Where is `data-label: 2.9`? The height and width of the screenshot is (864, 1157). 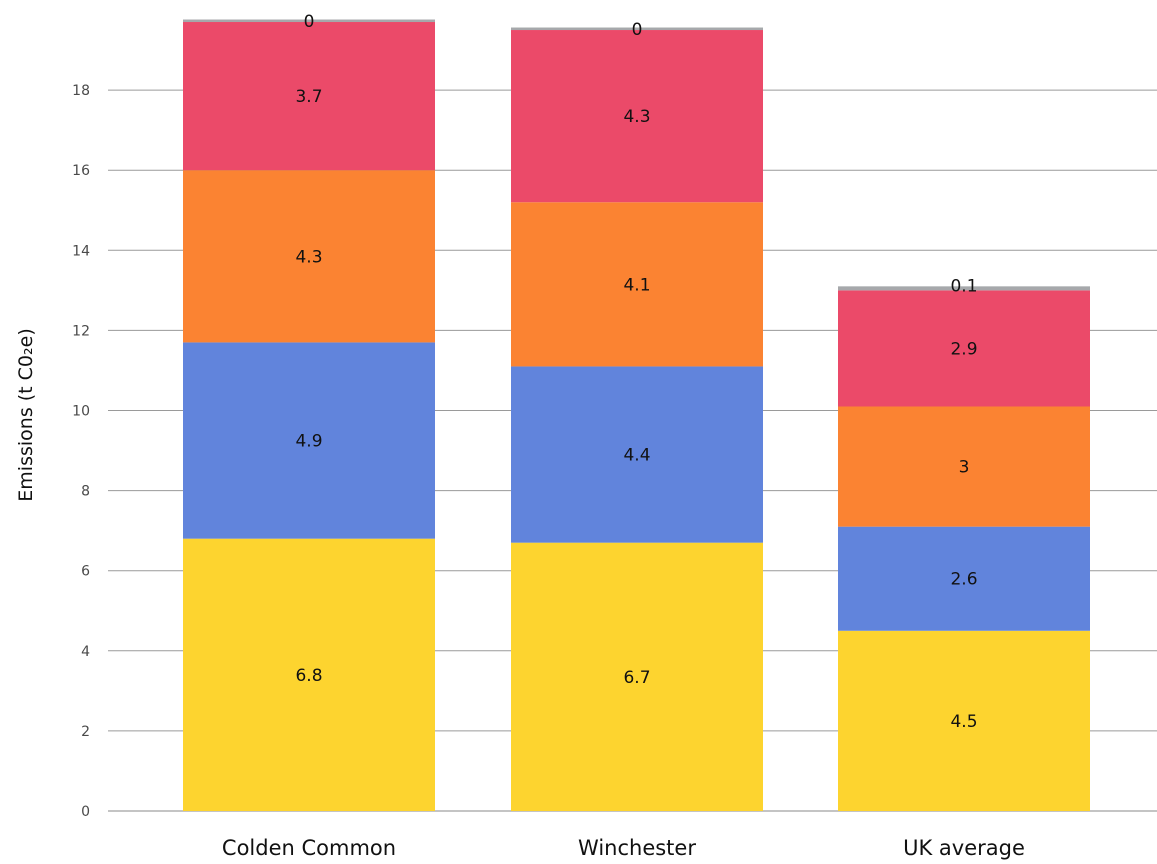
data-label: 2.9 is located at coordinates (963, 349).